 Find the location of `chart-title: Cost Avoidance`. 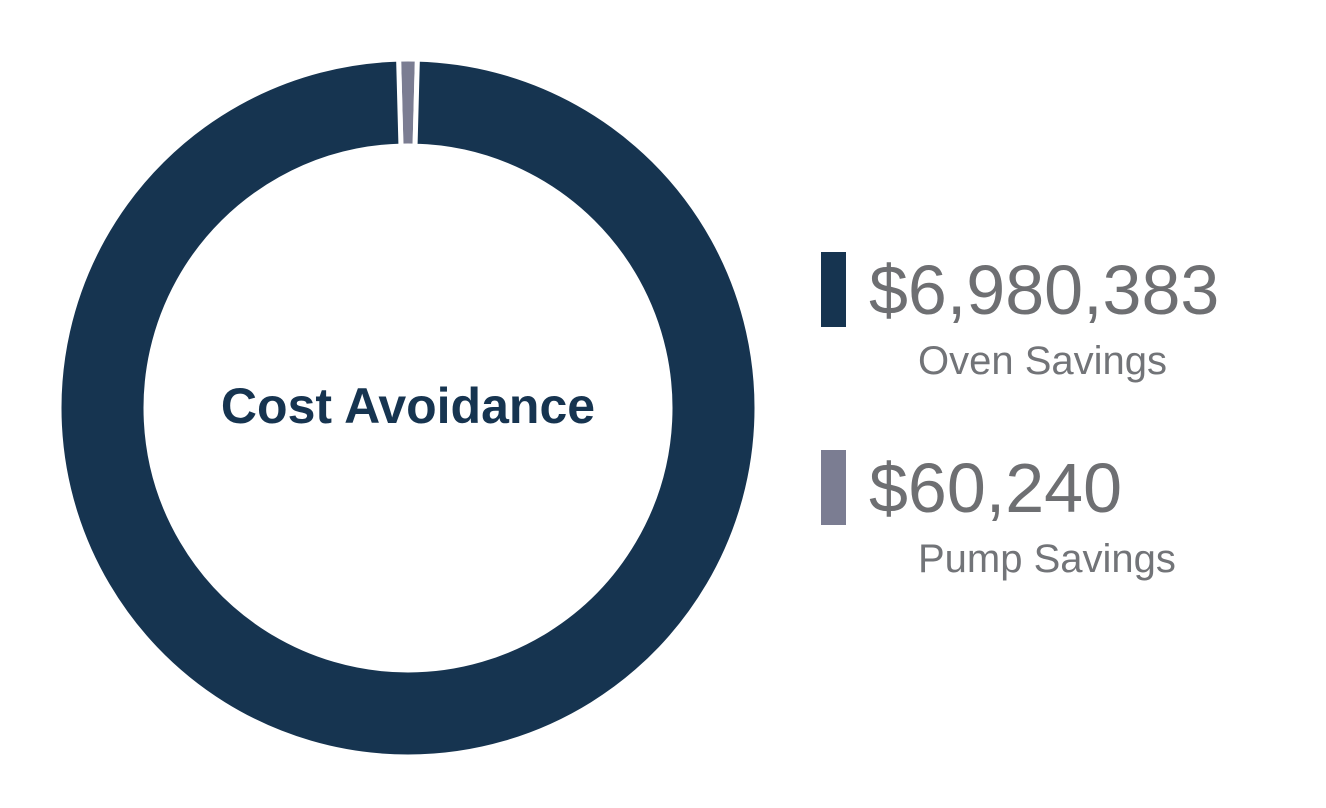

chart-title: Cost Avoidance is located at coordinates (408, 406).